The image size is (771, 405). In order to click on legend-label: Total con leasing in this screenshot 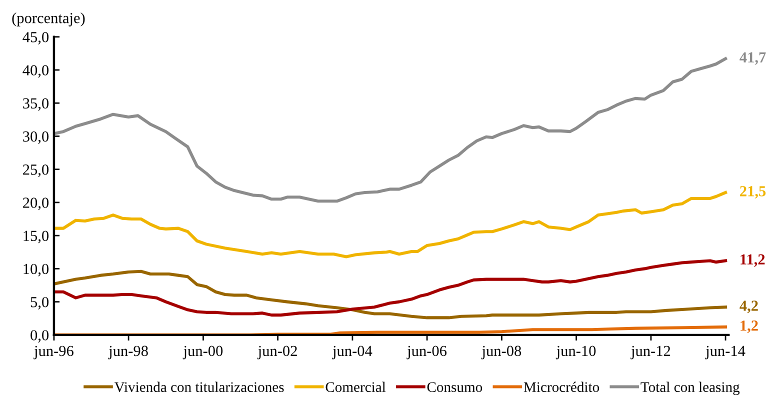, I will do `click(690, 389)`.